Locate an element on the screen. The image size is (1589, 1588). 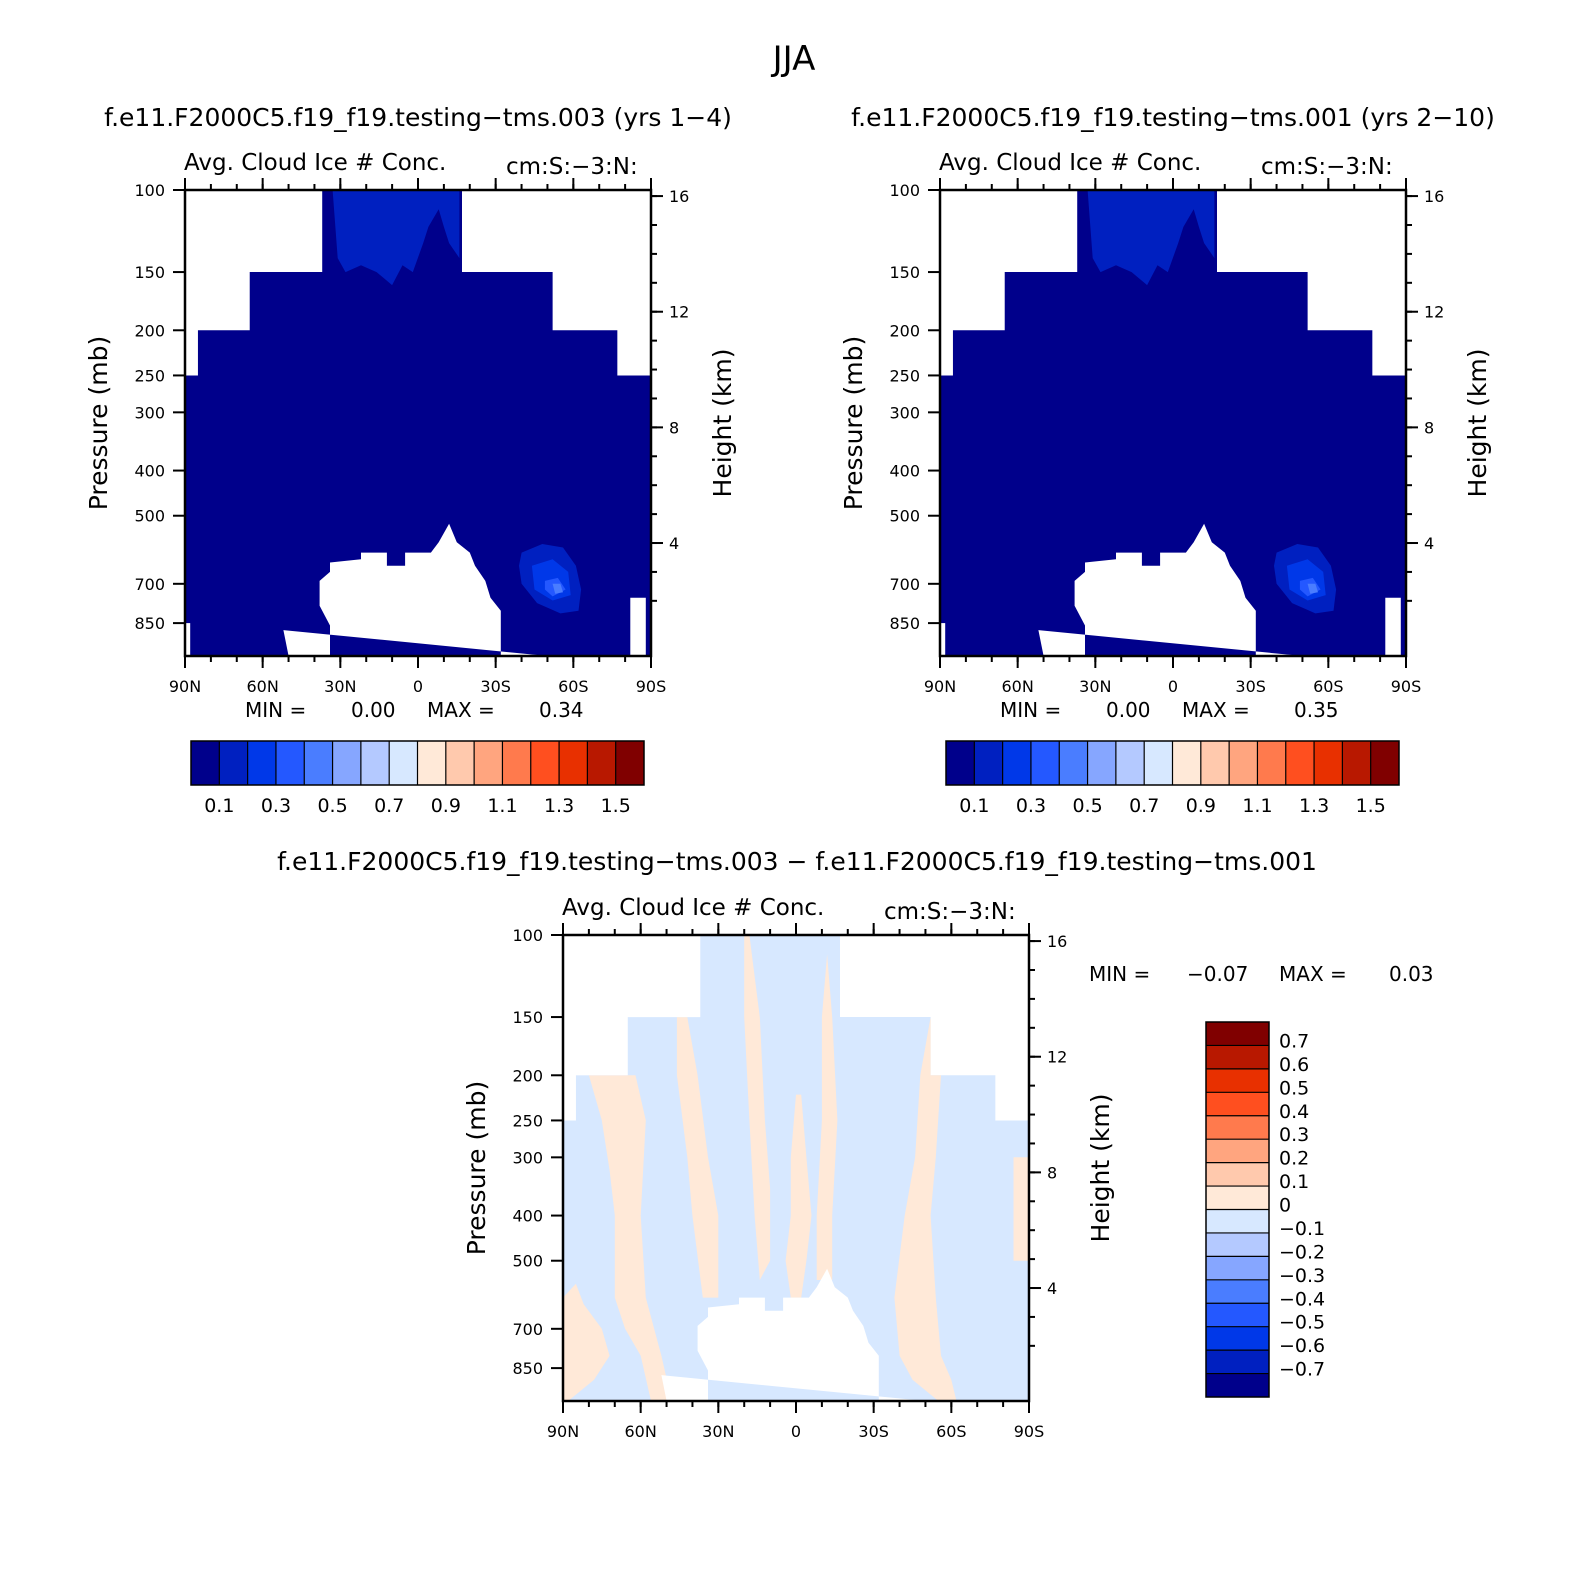
colorbar-label: −0.3 is located at coordinates (1302, 1276).